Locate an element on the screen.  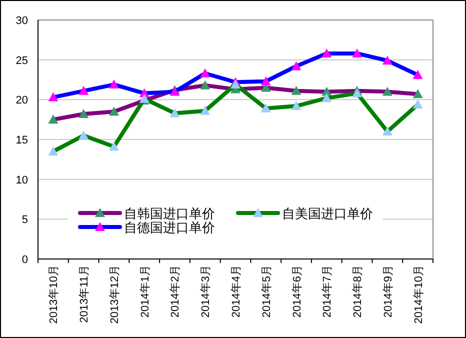
legend-label: 自韩国进口单价 is located at coordinates (169, 213).